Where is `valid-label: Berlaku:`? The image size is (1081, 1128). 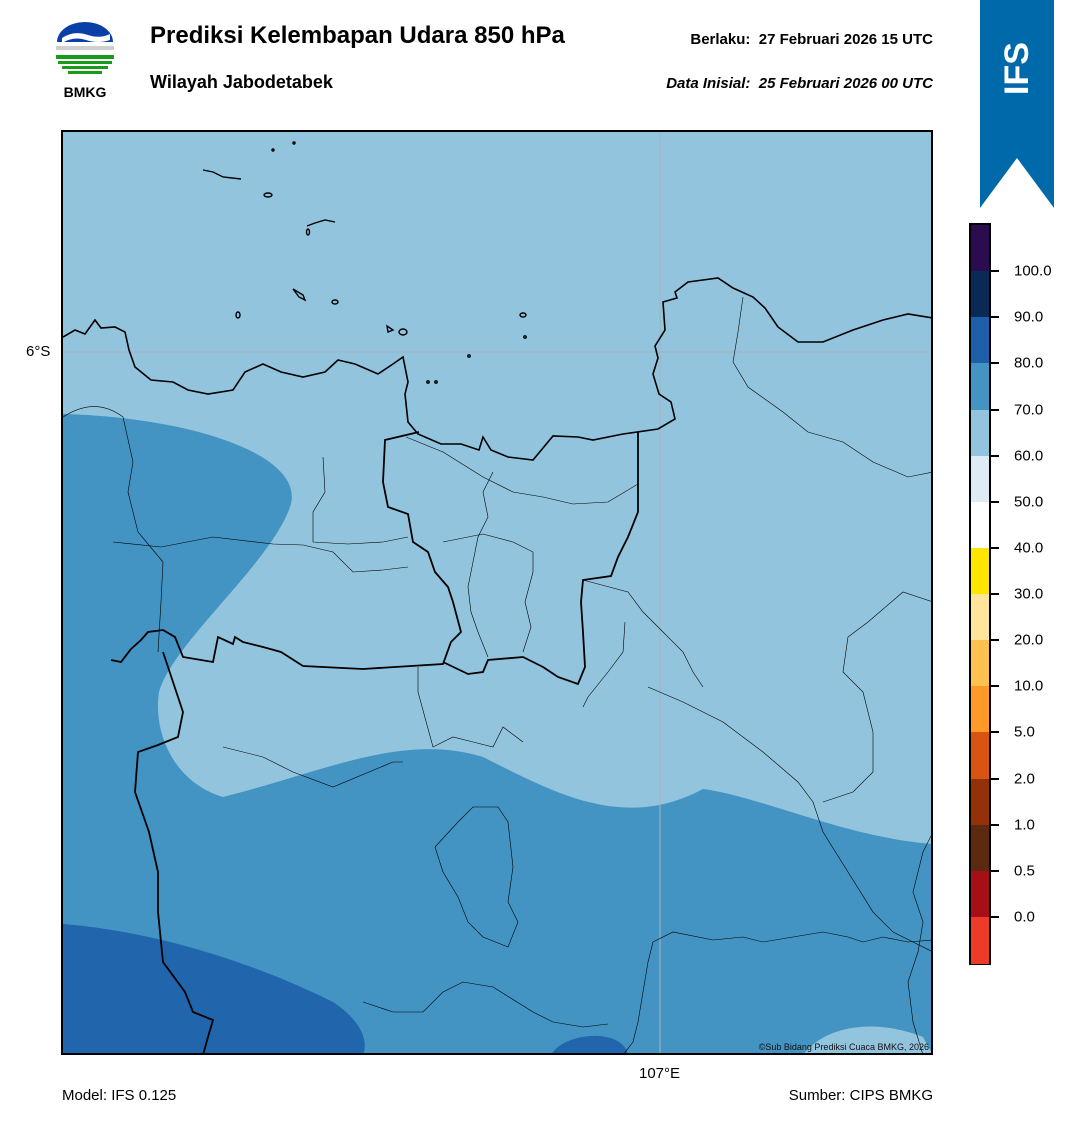 valid-label: Berlaku: is located at coordinates (720, 39).